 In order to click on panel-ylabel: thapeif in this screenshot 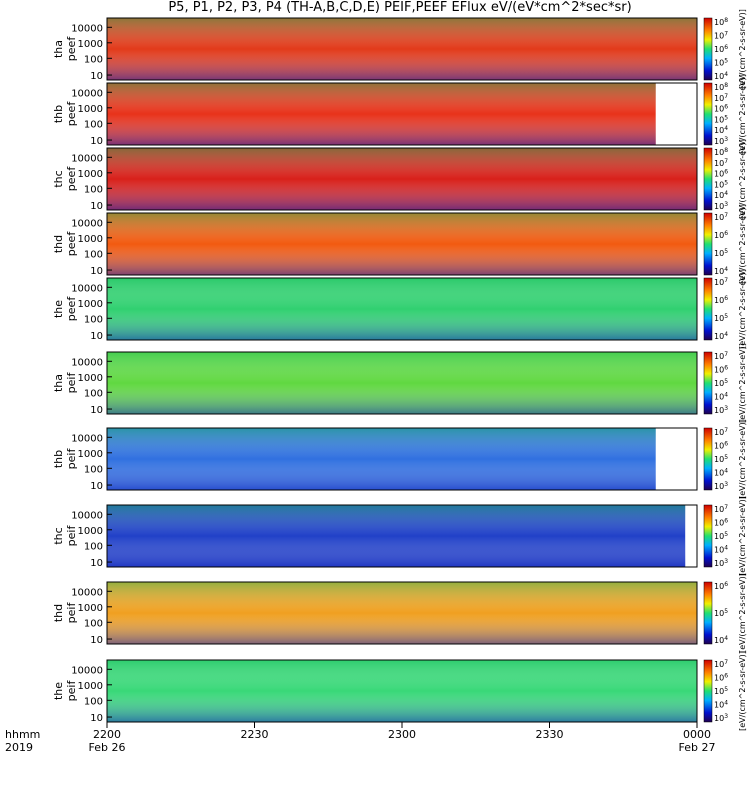, I will do `click(65, 383)`.